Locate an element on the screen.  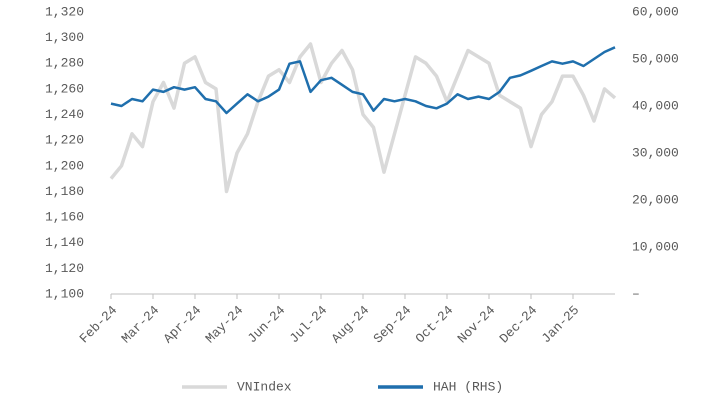
y-tick-label: 1,120 is located at coordinates (64, 268).